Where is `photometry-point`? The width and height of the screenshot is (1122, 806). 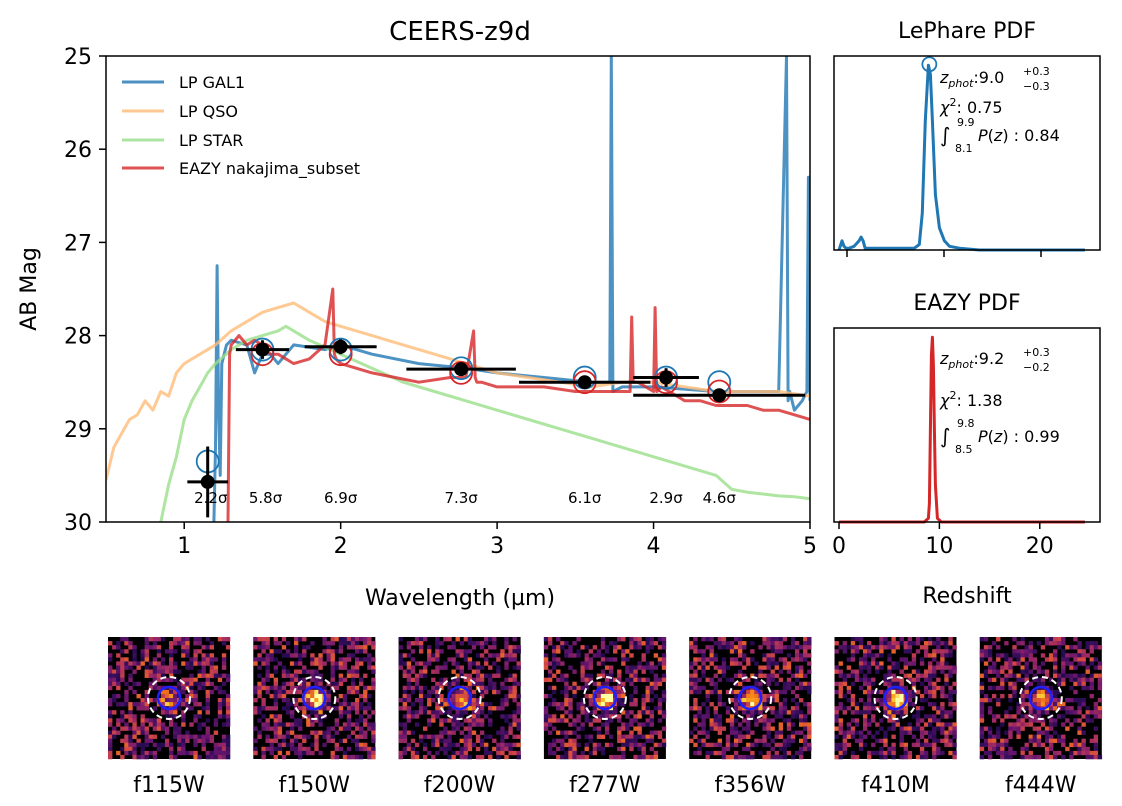 photometry-point is located at coordinates (719, 395).